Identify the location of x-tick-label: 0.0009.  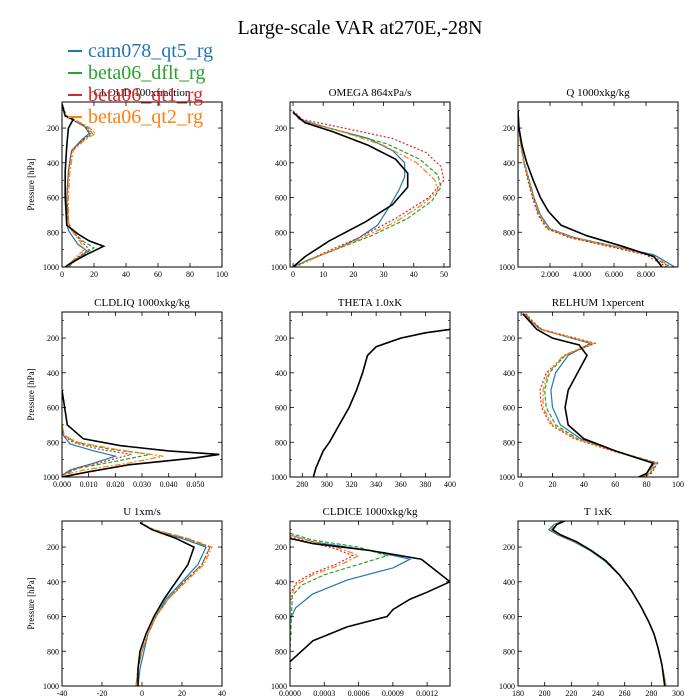
(393, 693).